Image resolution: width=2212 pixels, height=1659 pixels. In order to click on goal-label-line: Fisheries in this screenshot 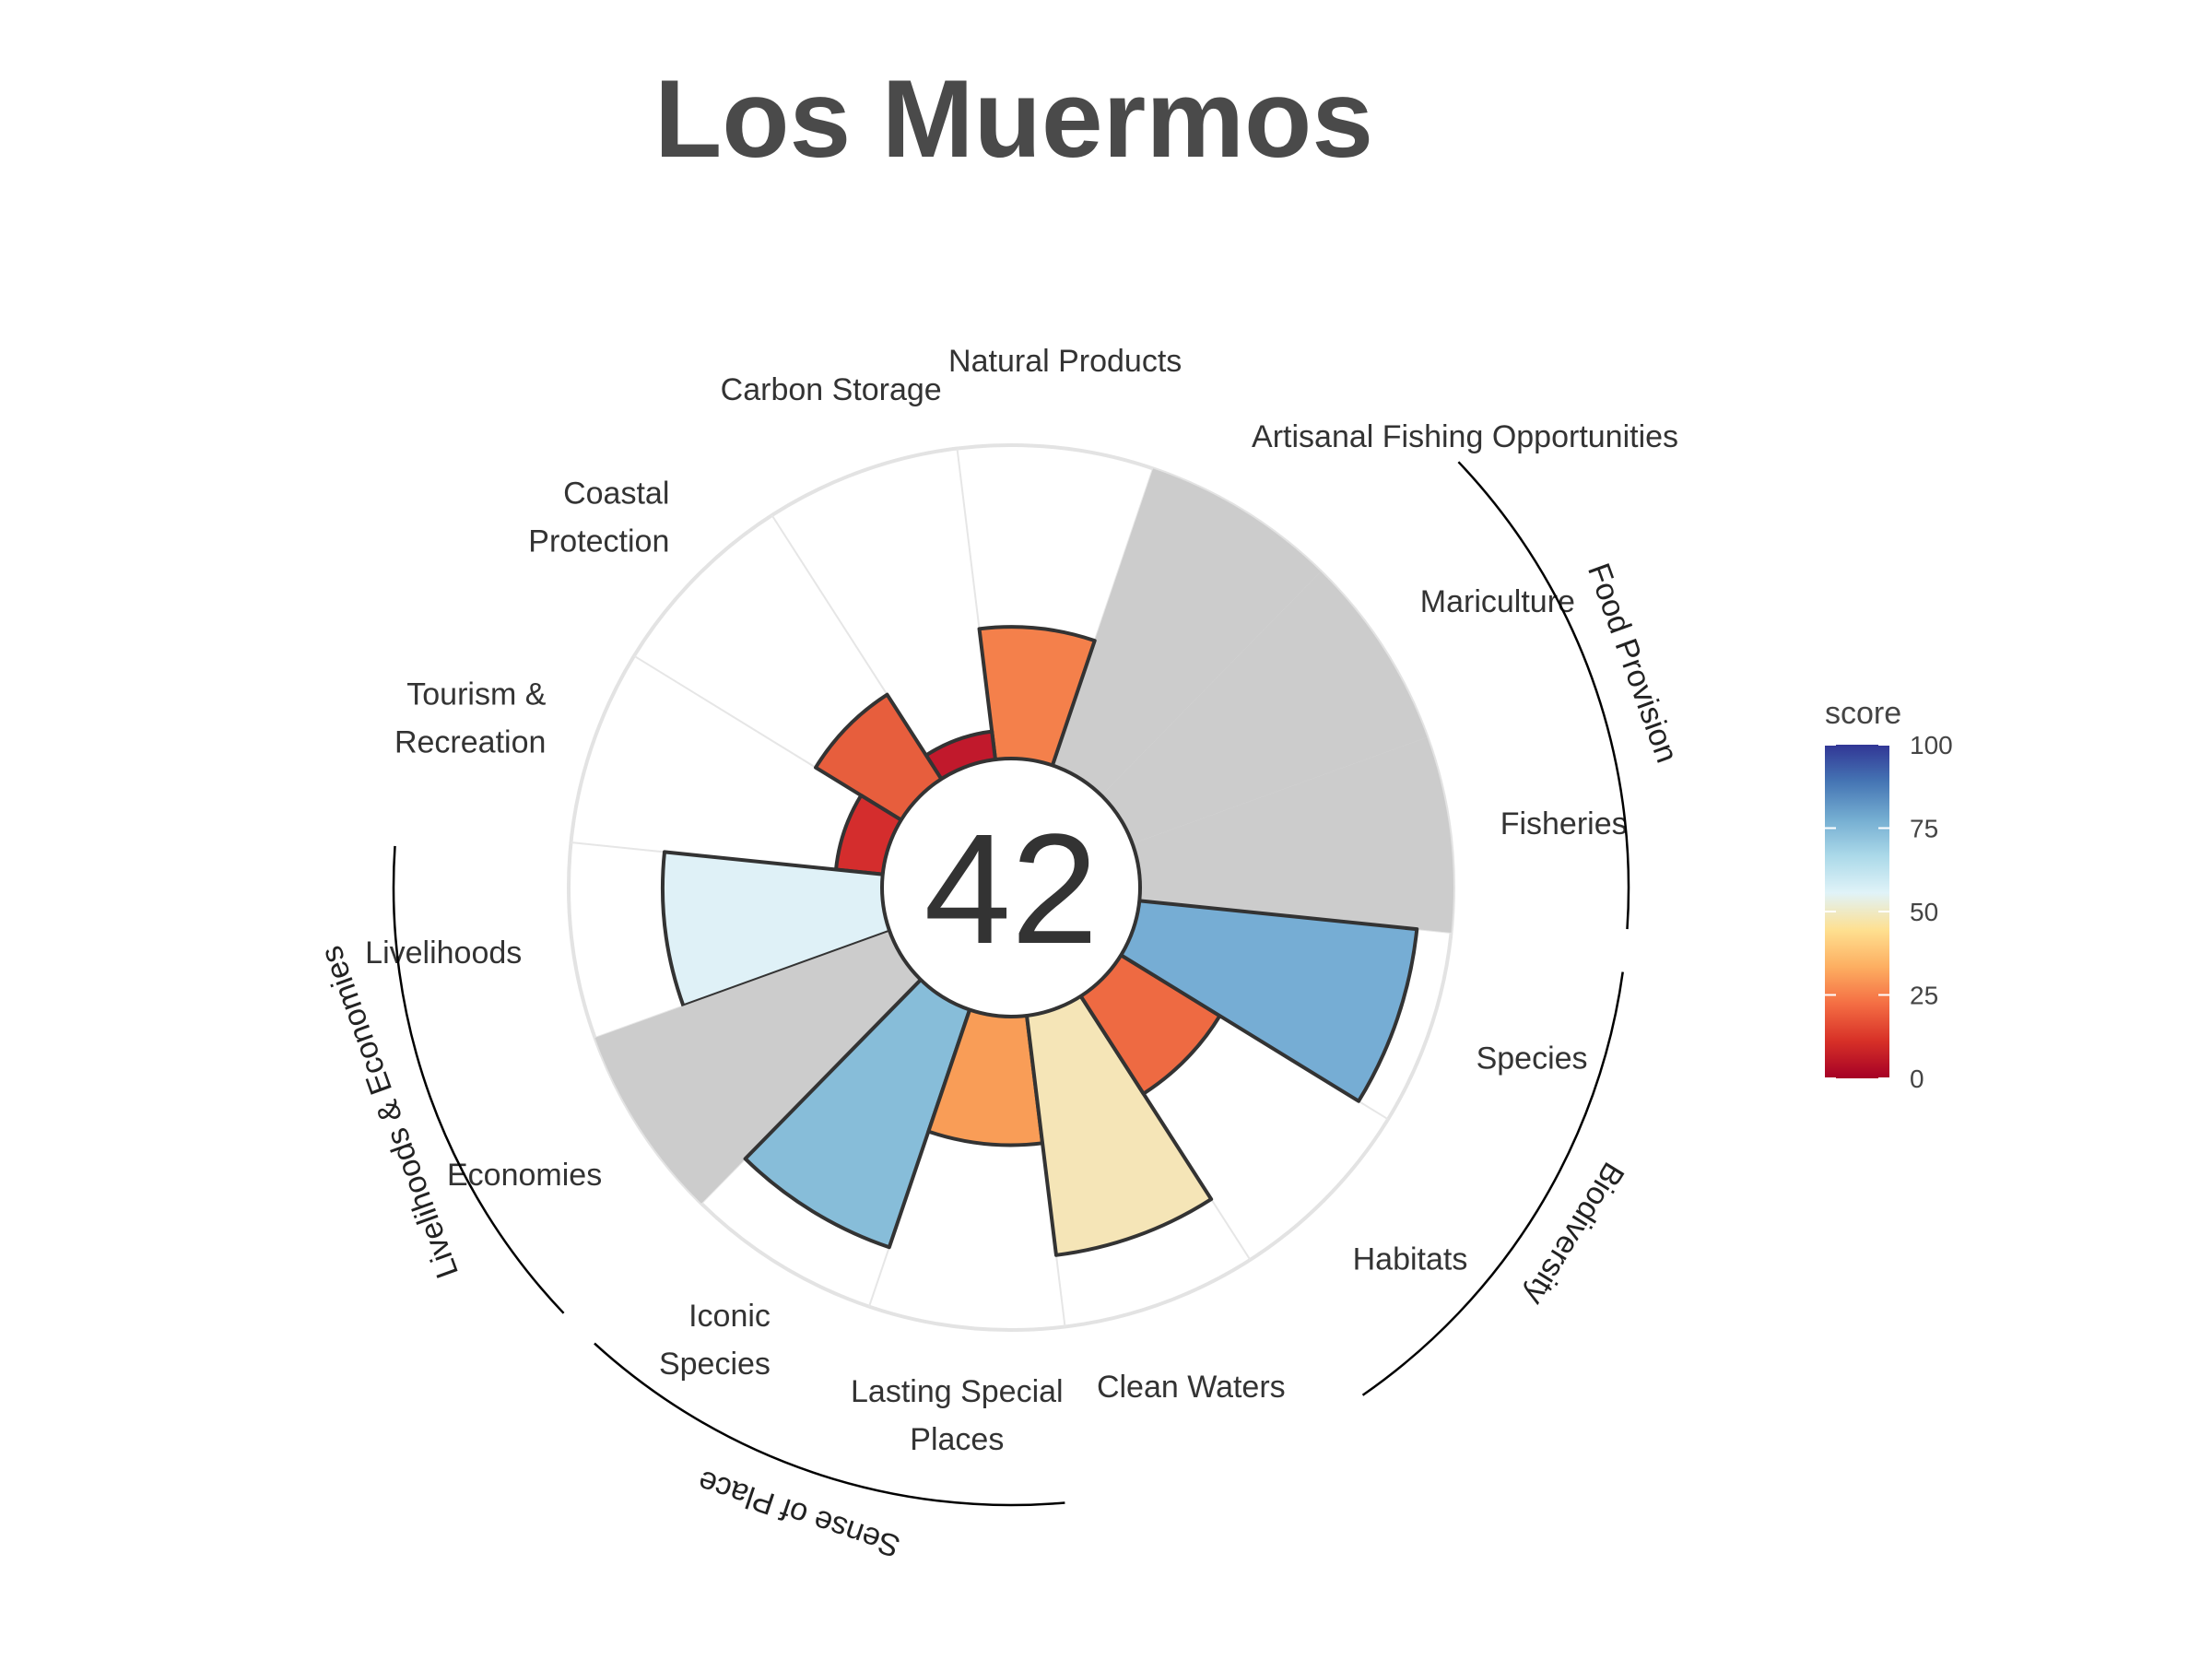, I will do `click(1564, 823)`.